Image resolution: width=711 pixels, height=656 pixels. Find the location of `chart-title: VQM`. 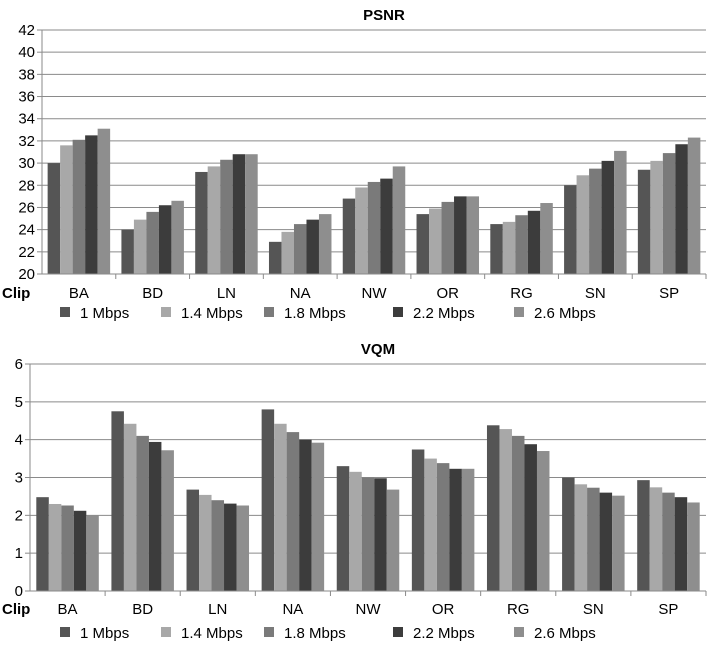

chart-title: VQM is located at coordinates (378, 349).